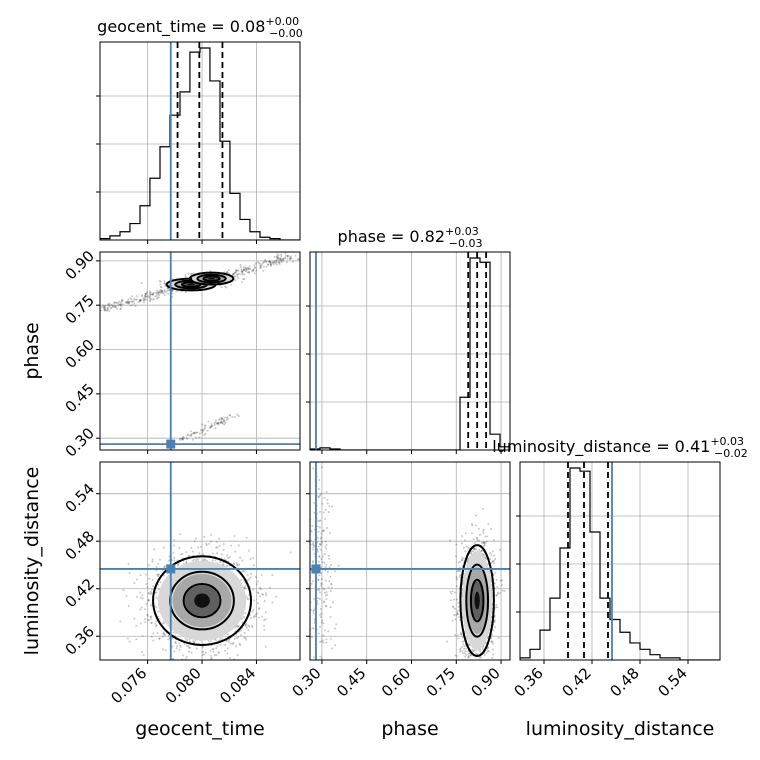  I want to click on y-tick-label: 0.42, so click(80, 593).